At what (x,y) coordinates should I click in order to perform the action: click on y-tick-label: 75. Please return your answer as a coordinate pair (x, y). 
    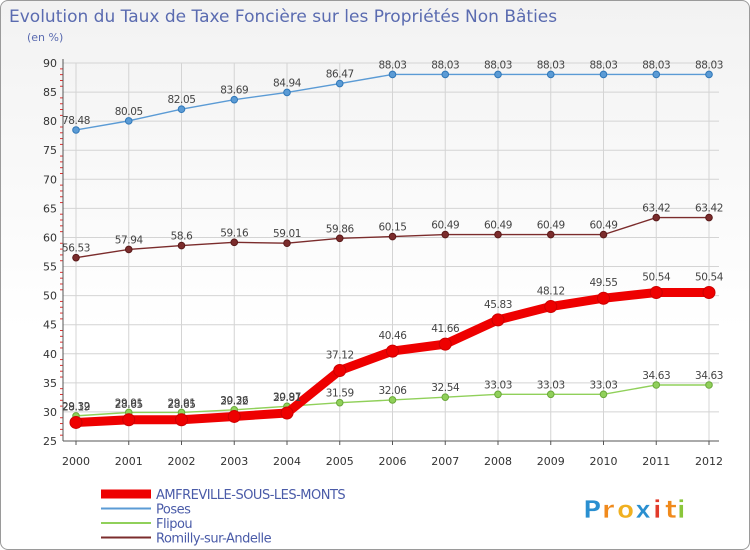
    Looking at the image, I should click on (50, 150).